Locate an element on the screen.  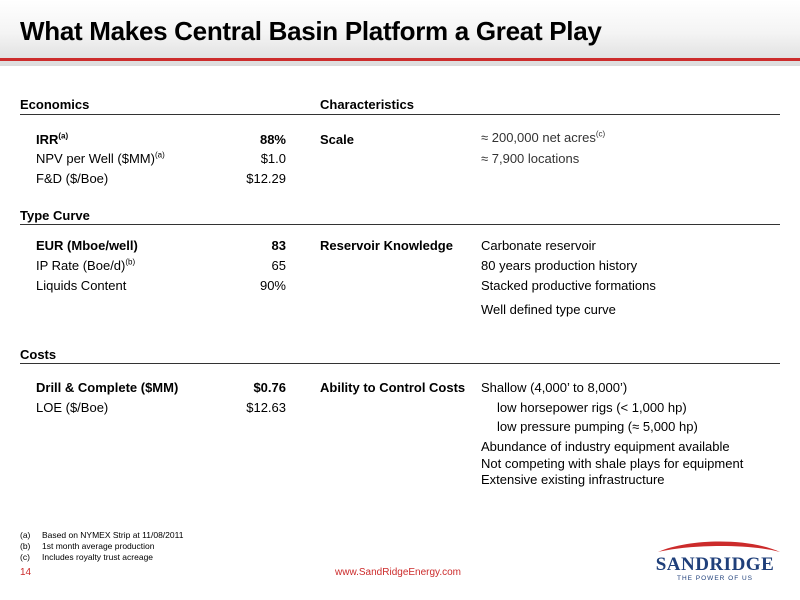
loe-value: $12.63 is located at coordinates (266, 407).